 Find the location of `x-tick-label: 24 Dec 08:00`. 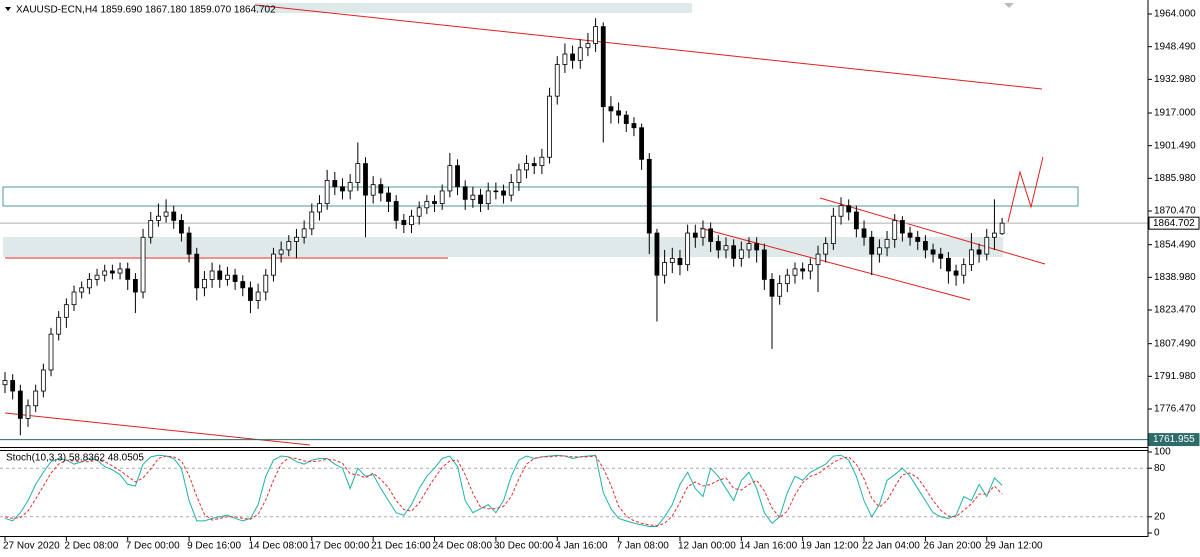

x-tick-label: 24 Dec 08:00 is located at coordinates (463, 546).